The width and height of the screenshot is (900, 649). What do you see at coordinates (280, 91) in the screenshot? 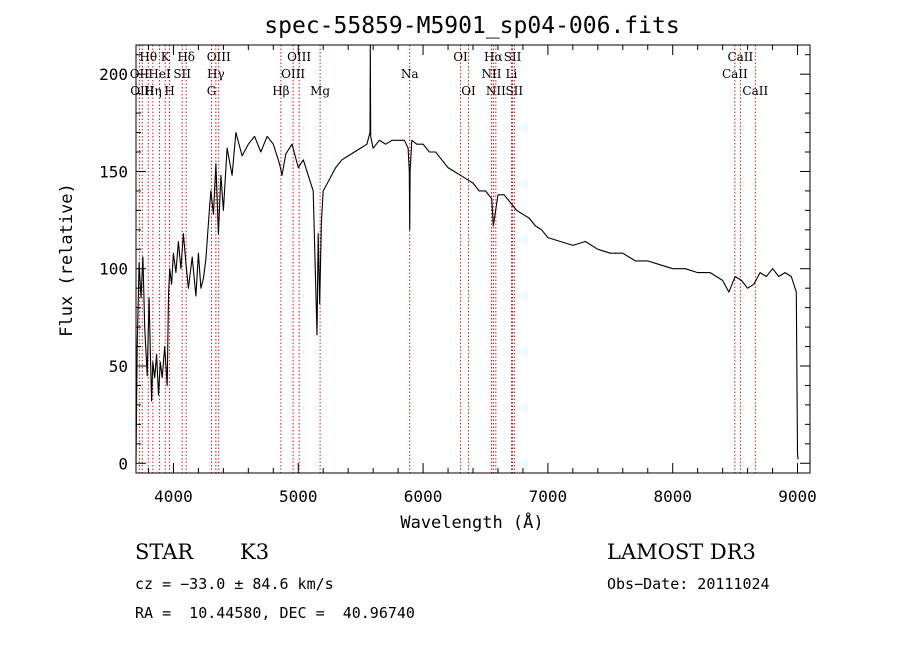
I see `spectral-line-label: Hβ` at bounding box center [280, 91].